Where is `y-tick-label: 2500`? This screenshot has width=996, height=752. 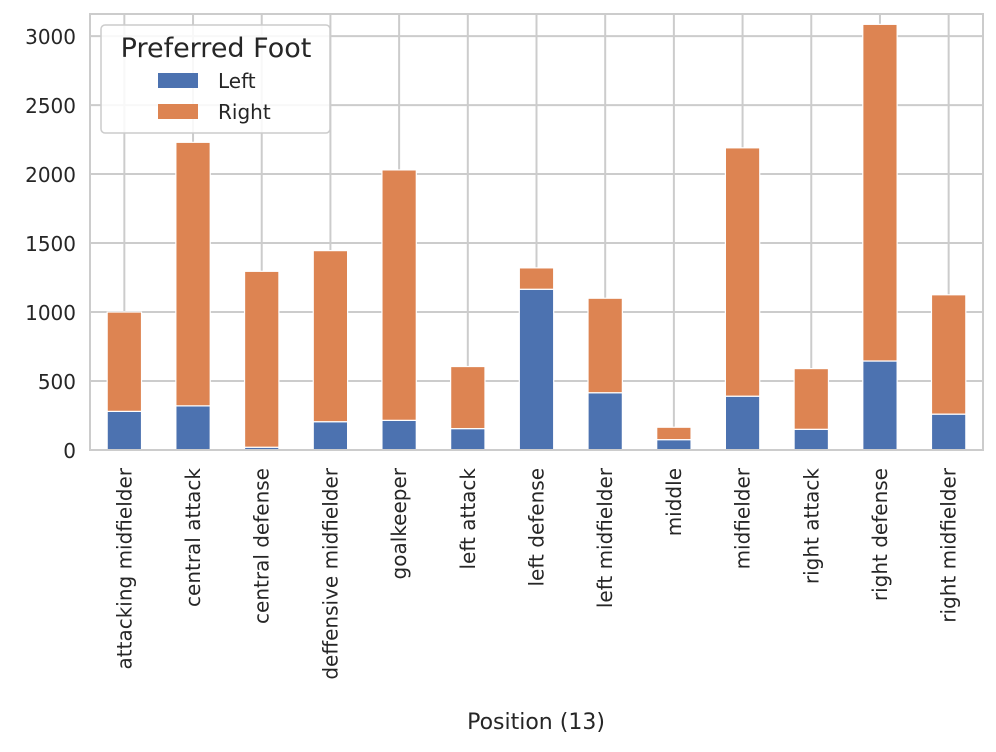
y-tick-label: 2500 is located at coordinates (50, 106).